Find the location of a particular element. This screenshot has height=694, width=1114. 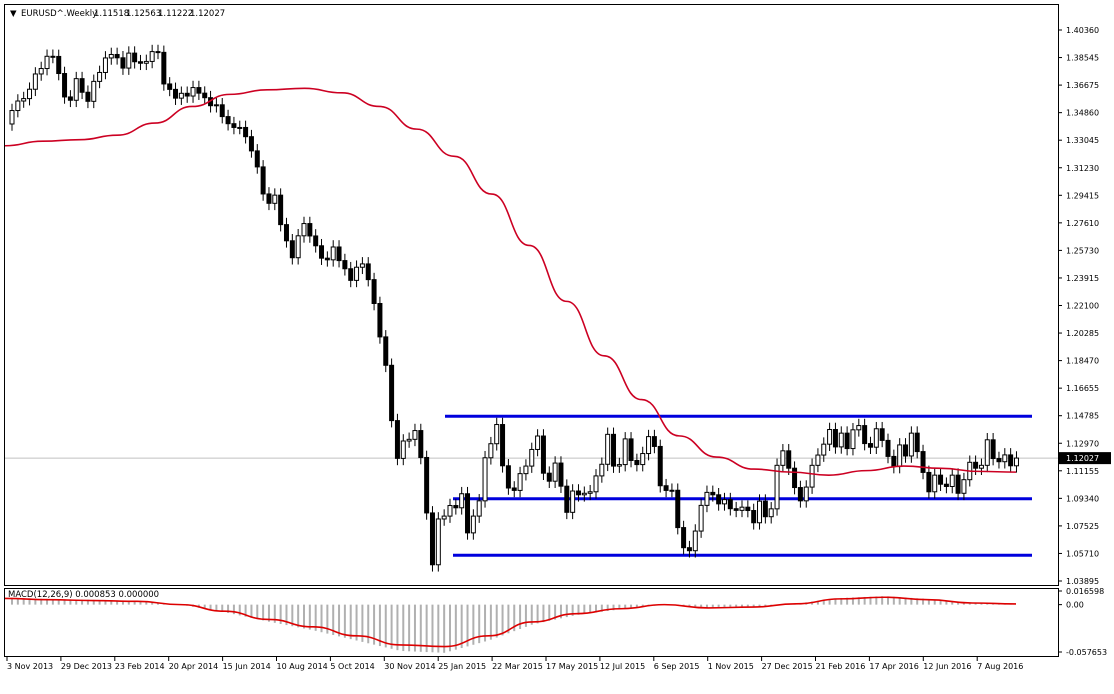

y-tick-label: 1.33045 is located at coordinates (1082, 140).